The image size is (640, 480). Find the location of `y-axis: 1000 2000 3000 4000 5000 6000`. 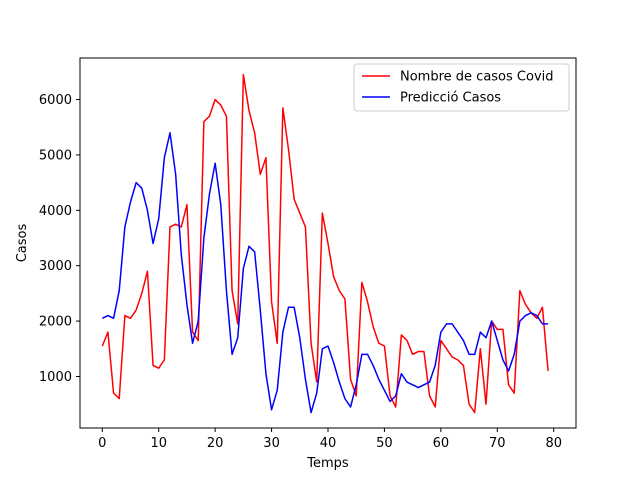

y-axis: 1000 2000 3000 4000 5000 6000 is located at coordinates (59, 239).